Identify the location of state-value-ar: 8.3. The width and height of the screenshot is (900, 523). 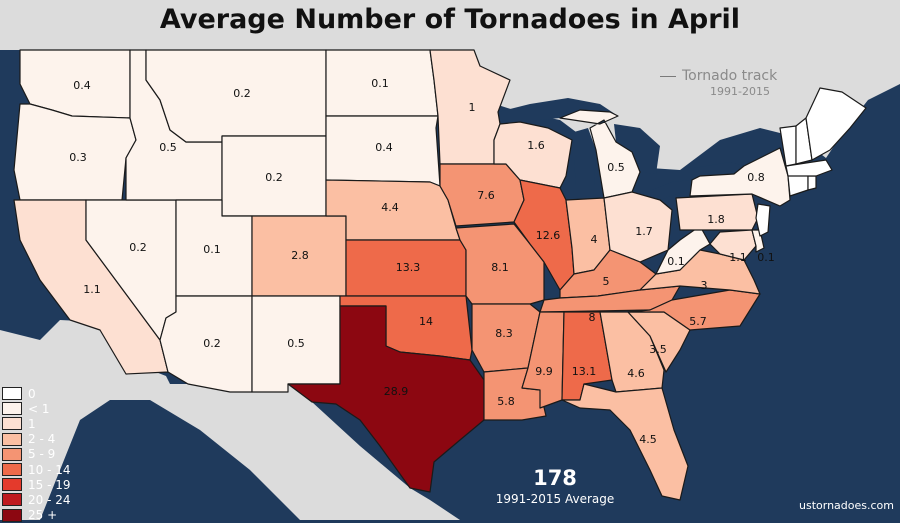
(504, 333).